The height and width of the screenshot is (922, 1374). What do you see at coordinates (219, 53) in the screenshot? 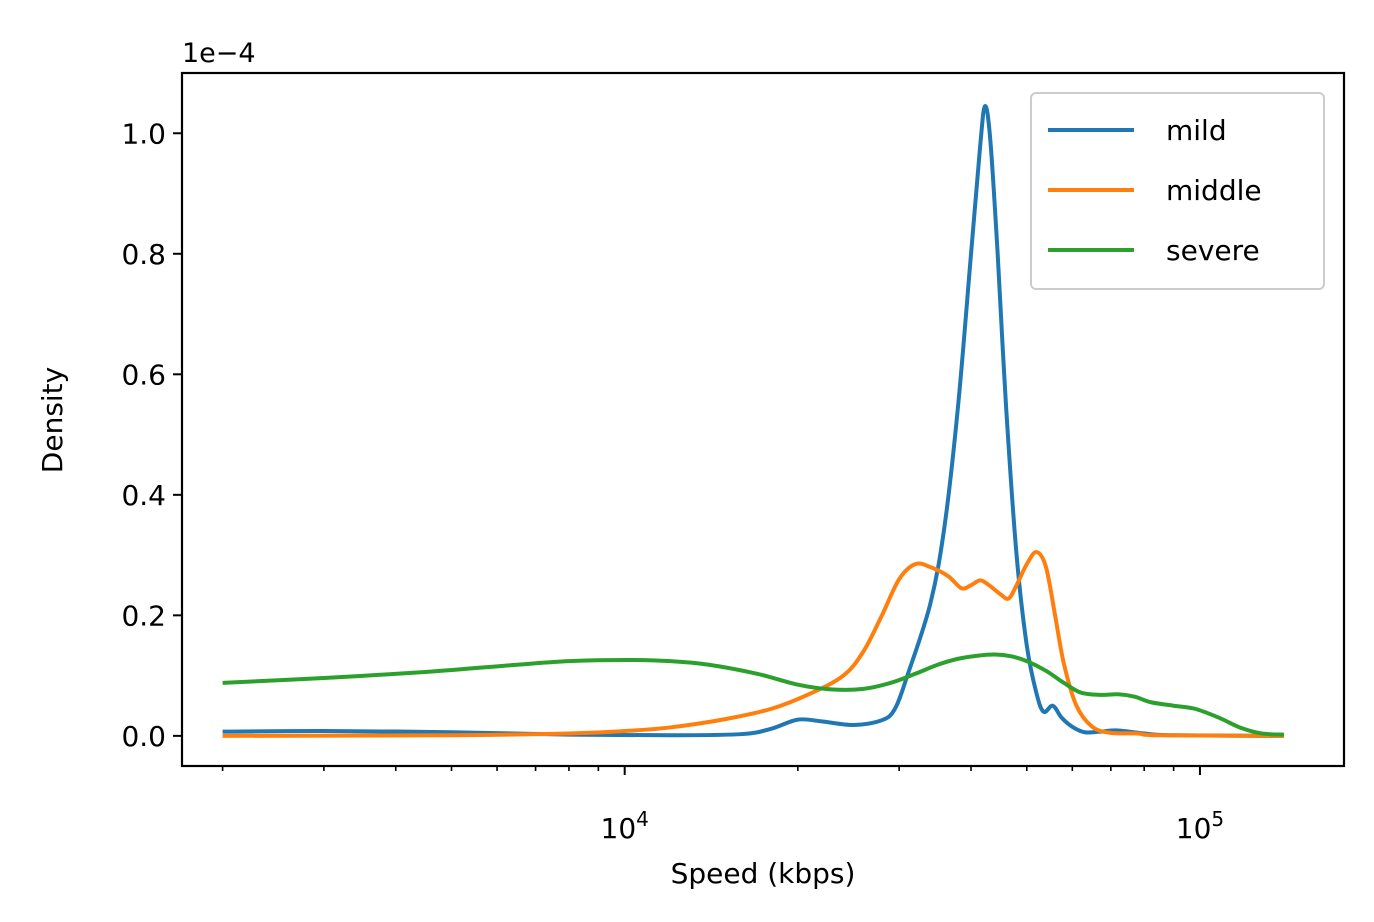
I see `y-axis-offset-label: 1e−4` at bounding box center [219, 53].